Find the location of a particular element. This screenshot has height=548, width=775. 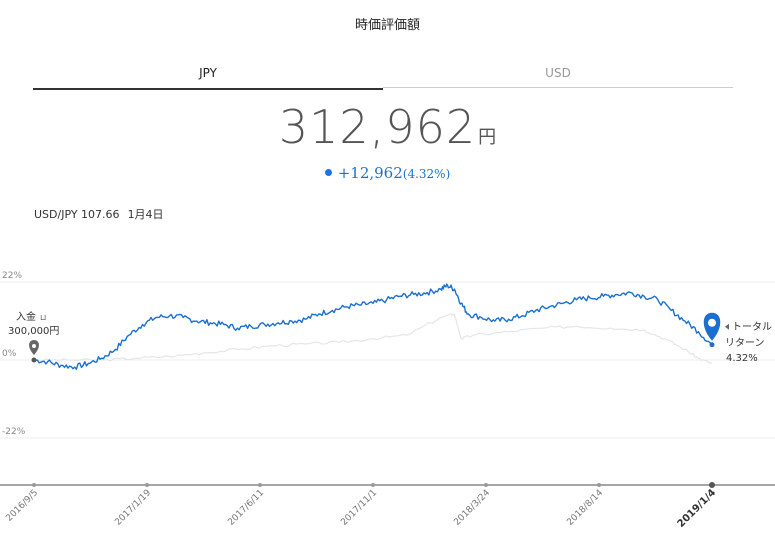

deposit-amount: 300,000円 is located at coordinates (33, 331).